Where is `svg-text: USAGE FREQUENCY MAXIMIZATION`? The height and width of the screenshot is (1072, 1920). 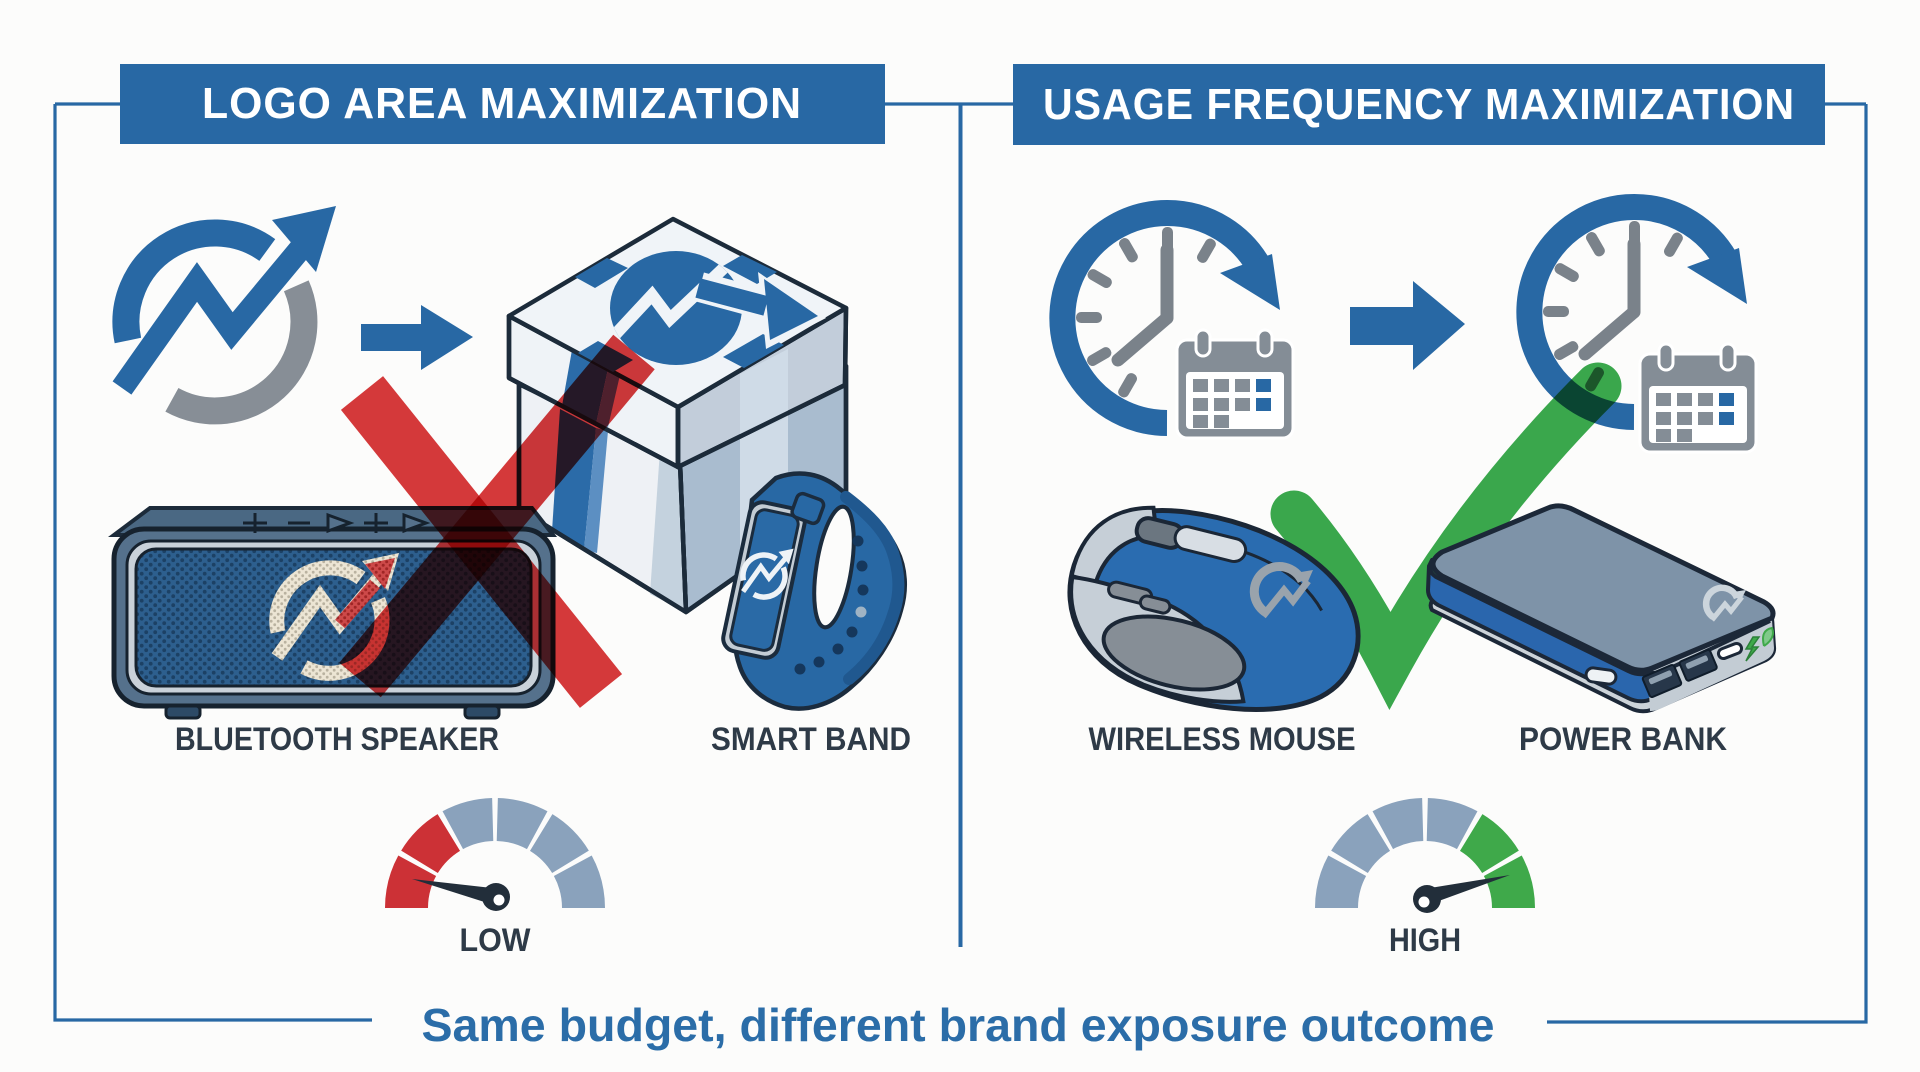 svg-text: USAGE FREQUENCY MAXIMIZATION is located at coordinates (1419, 105).